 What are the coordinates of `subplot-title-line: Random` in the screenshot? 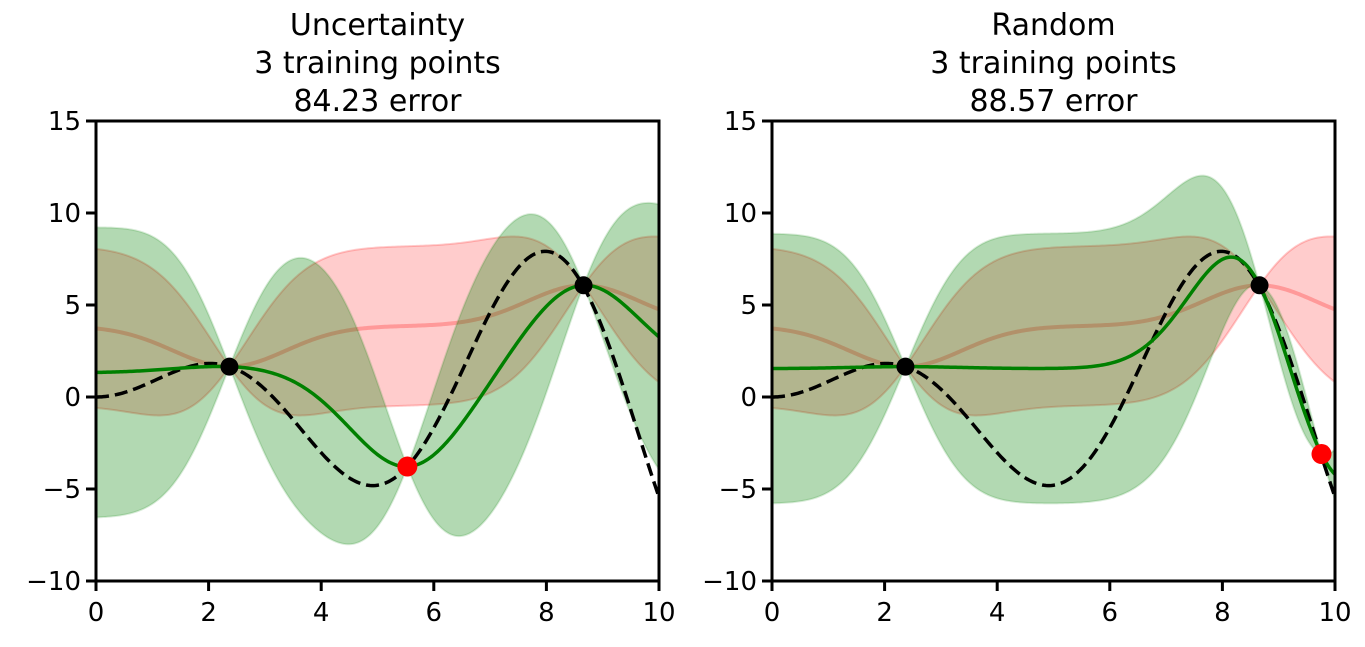 It's located at (1053, 25).